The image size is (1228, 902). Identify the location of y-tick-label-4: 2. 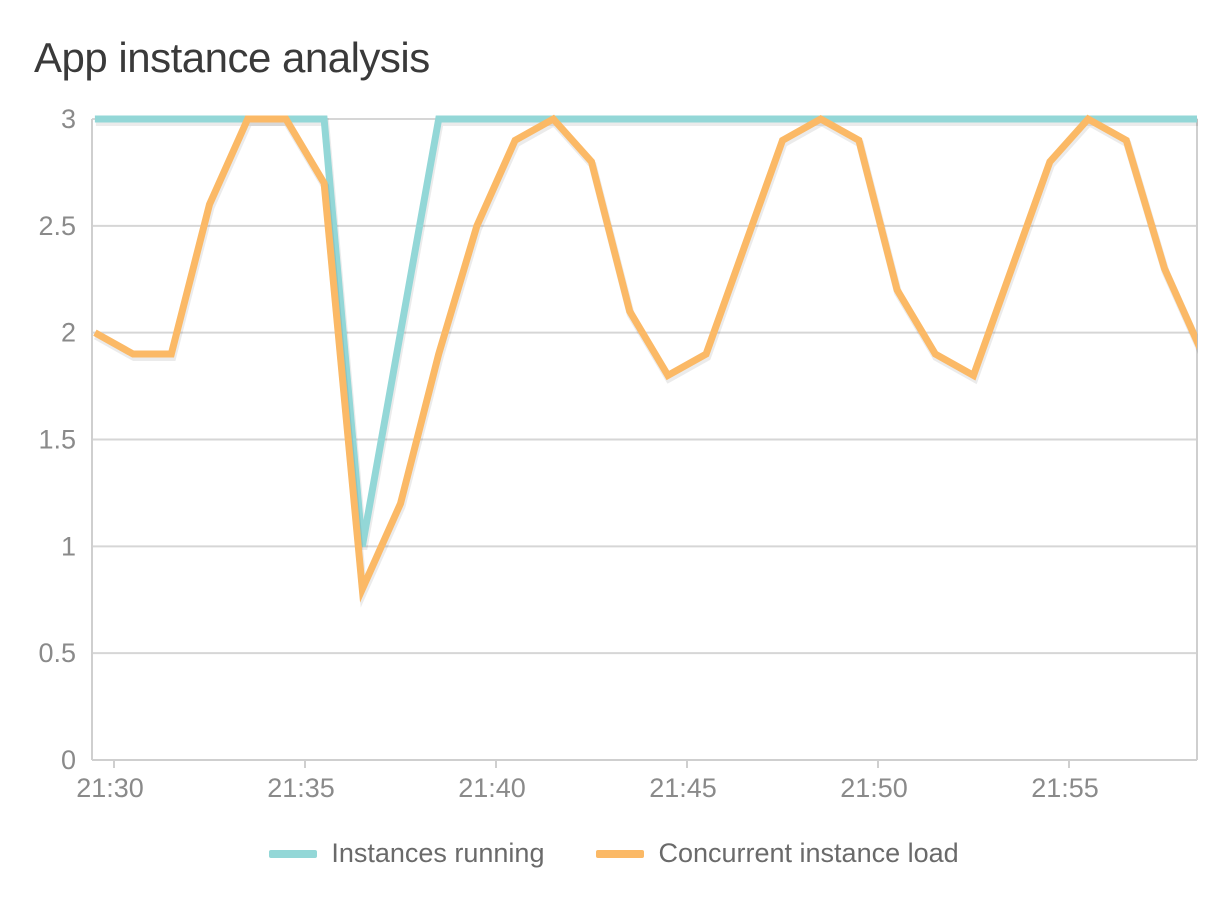
(68, 333).